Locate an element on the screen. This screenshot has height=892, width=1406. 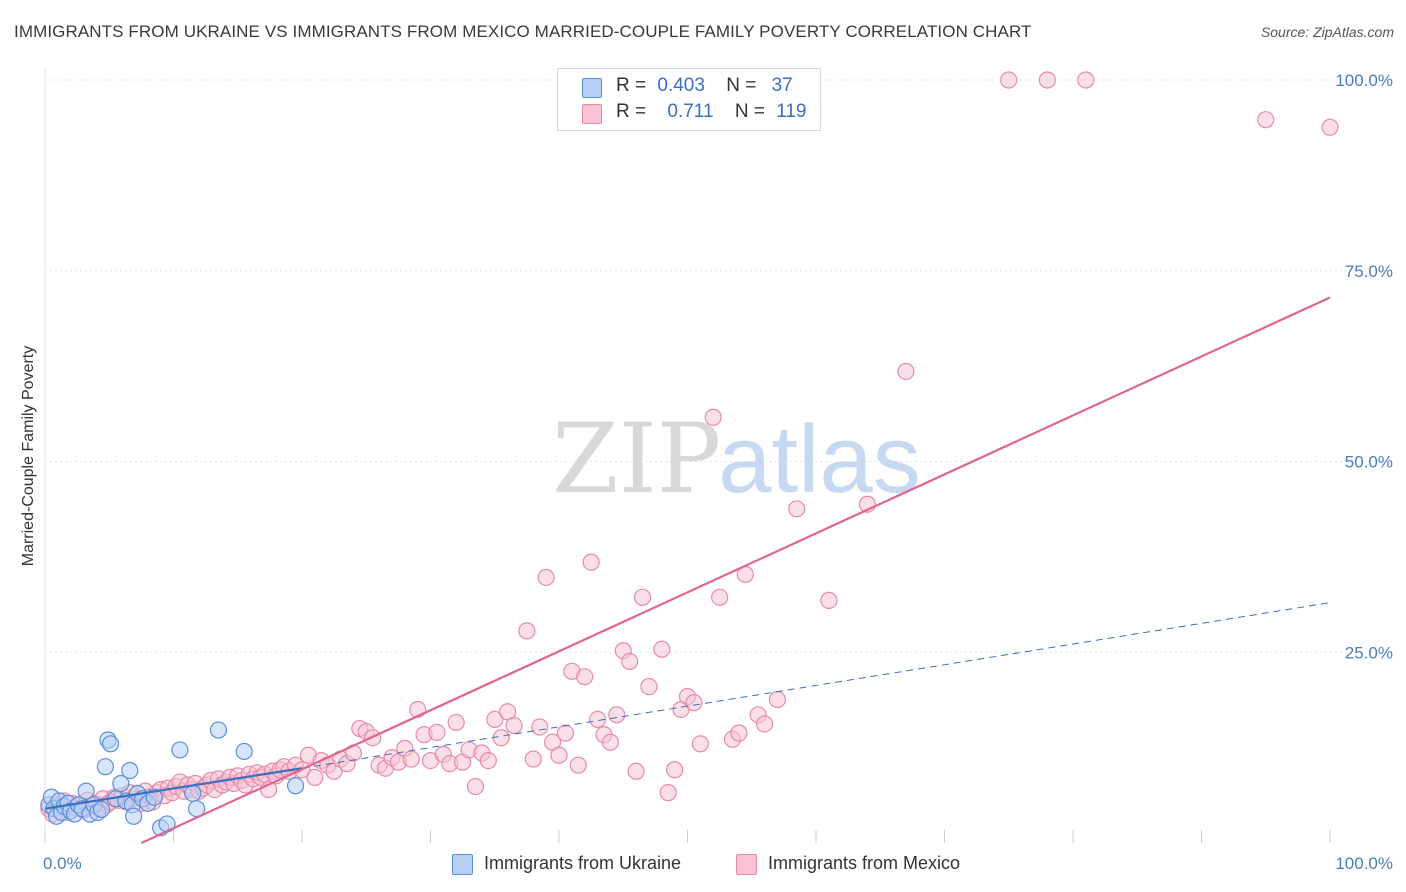
legend-n-value-ukraine: 37 is located at coordinates (782, 85).